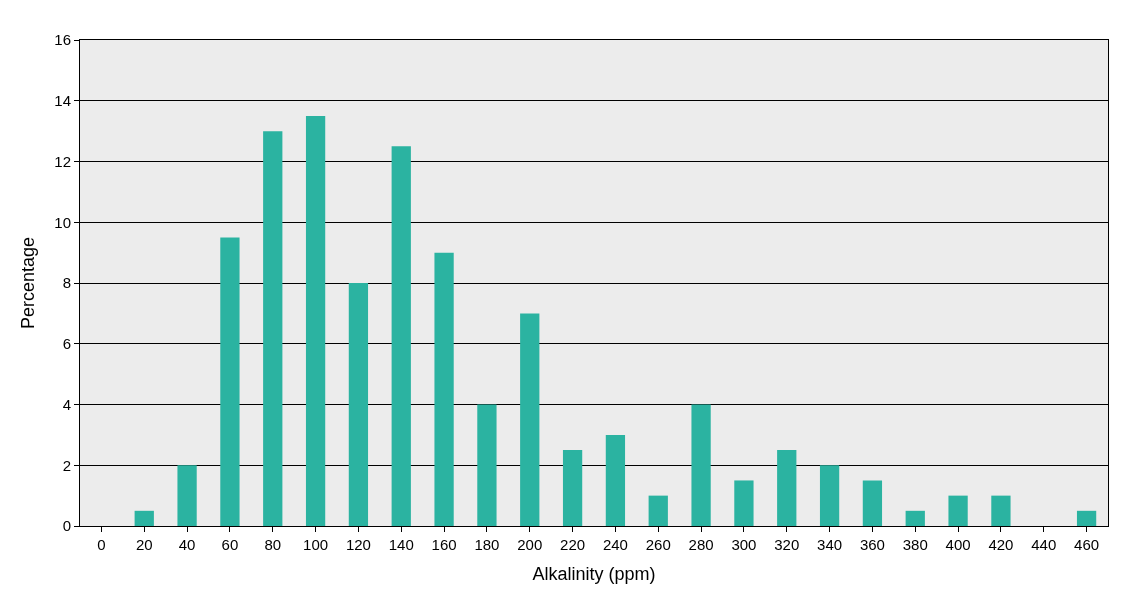 This screenshot has height=596, width=1128. What do you see at coordinates (66, 343) in the screenshot?
I see `y-tick-label: 6` at bounding box center [66, 343].